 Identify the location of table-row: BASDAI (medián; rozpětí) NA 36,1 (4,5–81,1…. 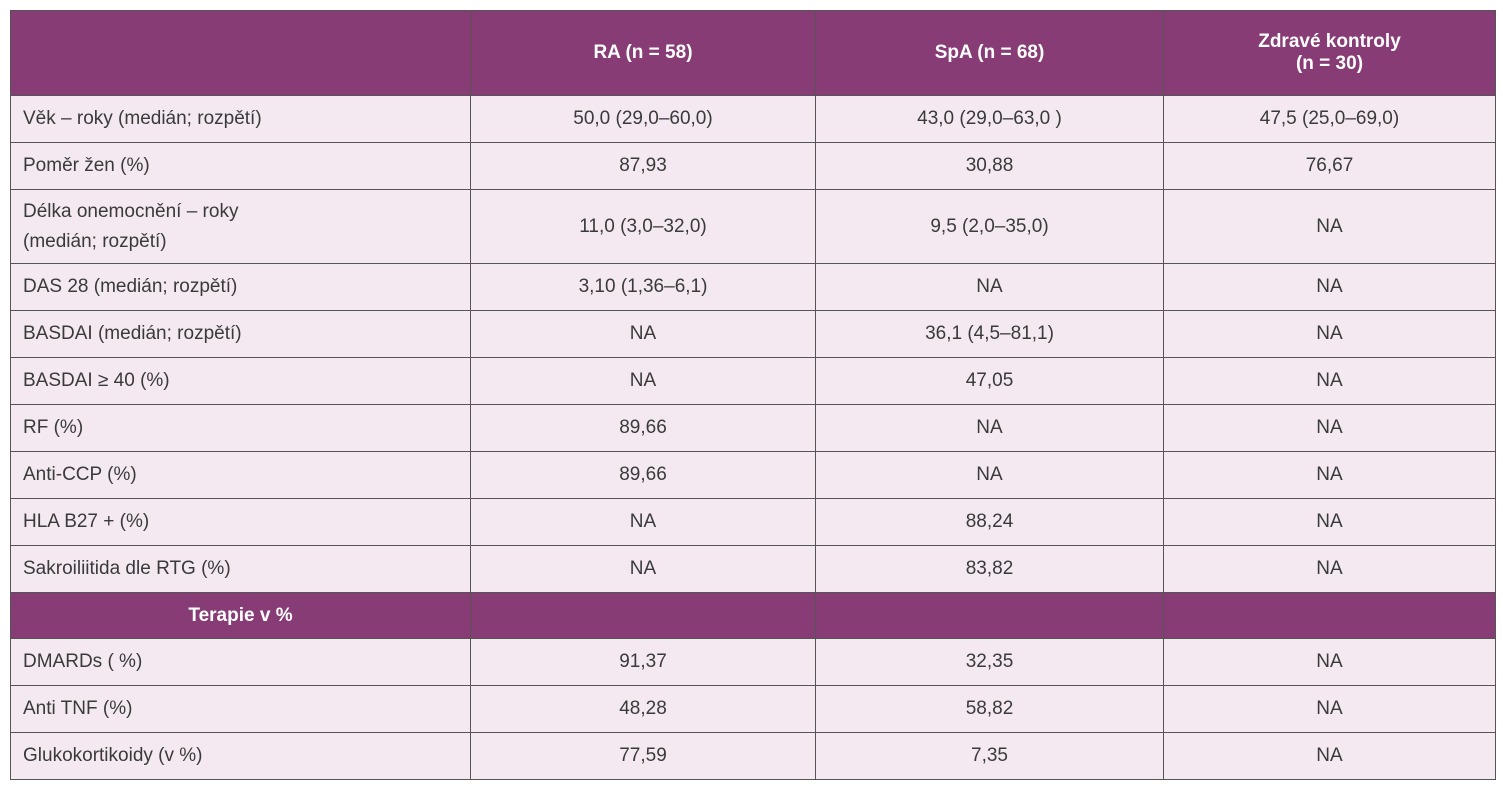
(753, 334).